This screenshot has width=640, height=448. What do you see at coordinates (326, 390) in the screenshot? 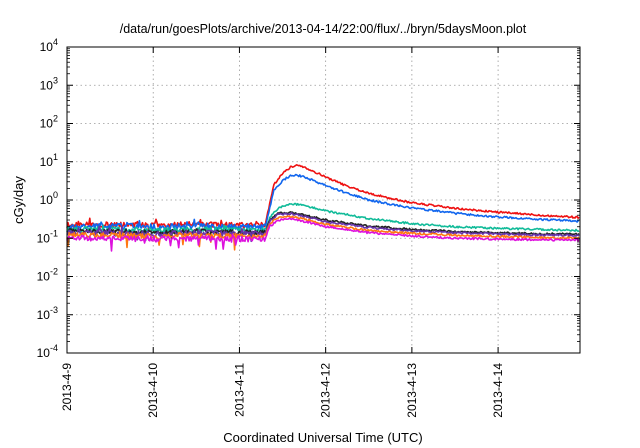
I see `x-tick-label: 2013-4-12` at bounding box center [326, 390].